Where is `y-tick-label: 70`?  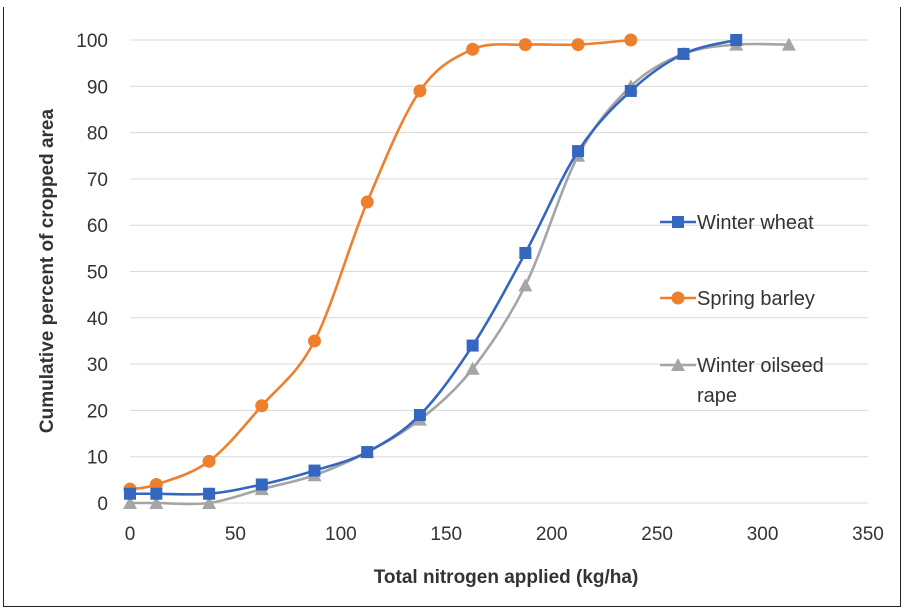 y-tick-label: 70 is located at coordinates (97, 180).